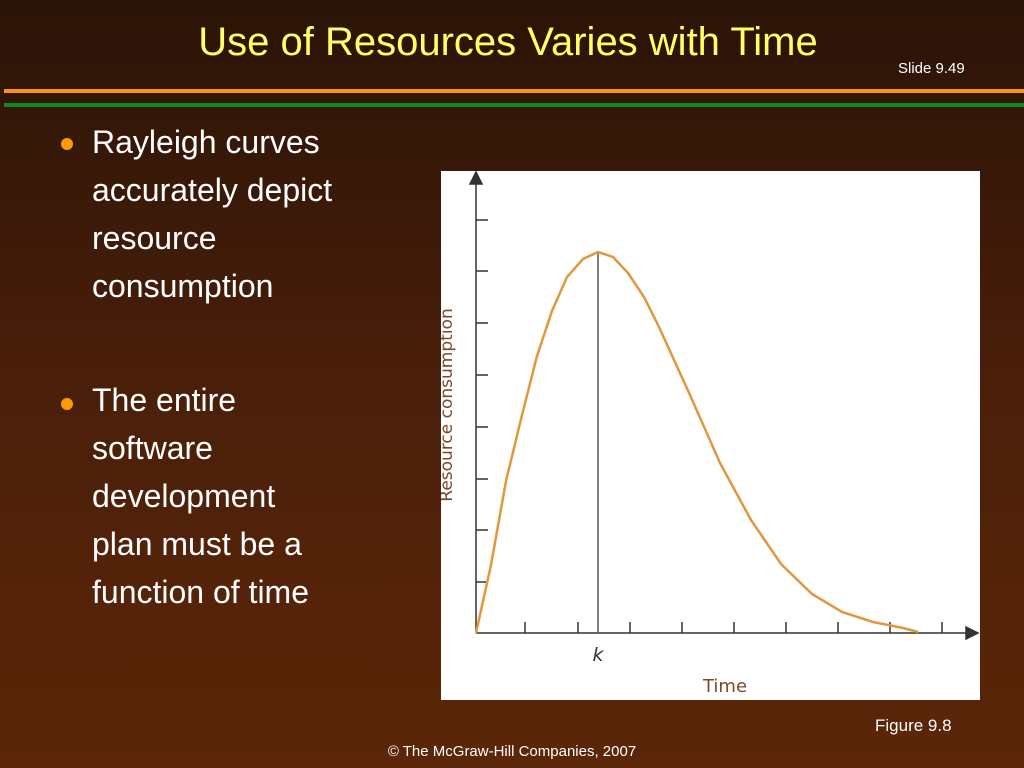 The width and height of the screenshot is (1024, 768). I want to click on peak-marker-label: k, so click(598, 655).